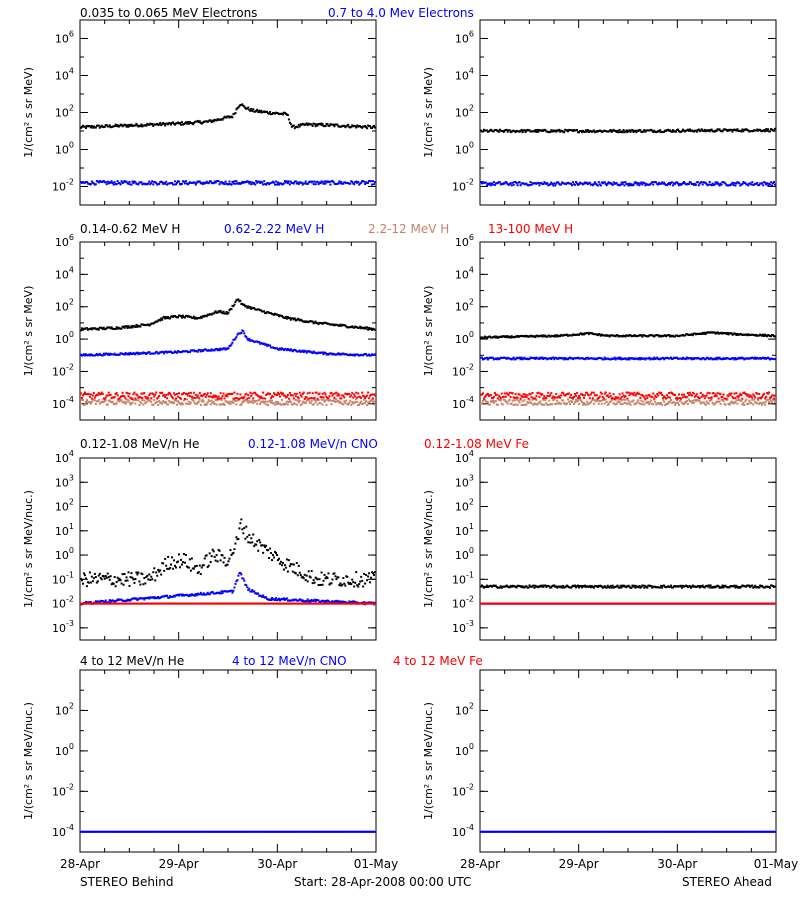  What do you see at coordinates (63, 578) in the screenshot?
I see `y-tick-label: 10⁻¹` at bounding box center [63, 578].